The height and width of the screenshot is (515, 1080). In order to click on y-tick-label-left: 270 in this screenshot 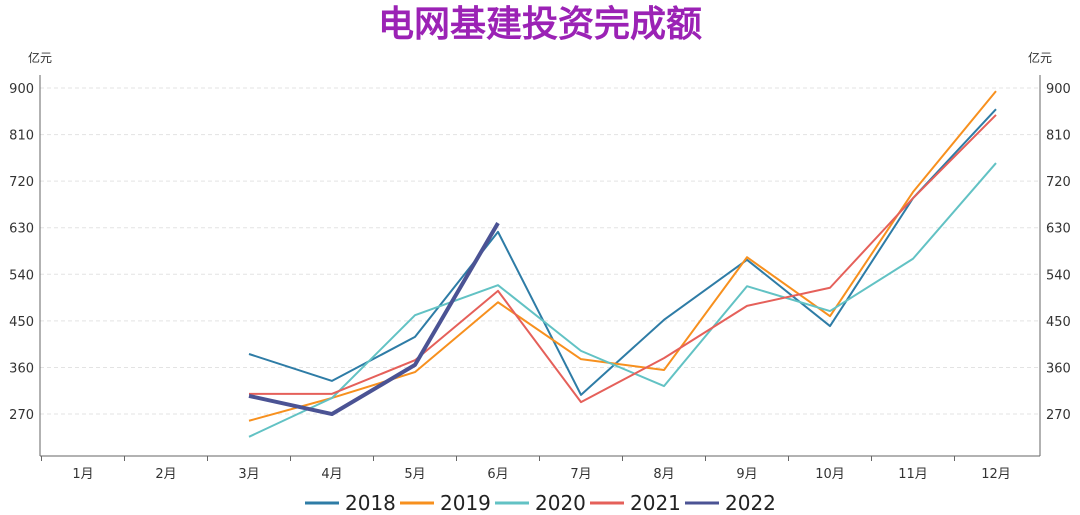, I will do `click(21, 415)`.